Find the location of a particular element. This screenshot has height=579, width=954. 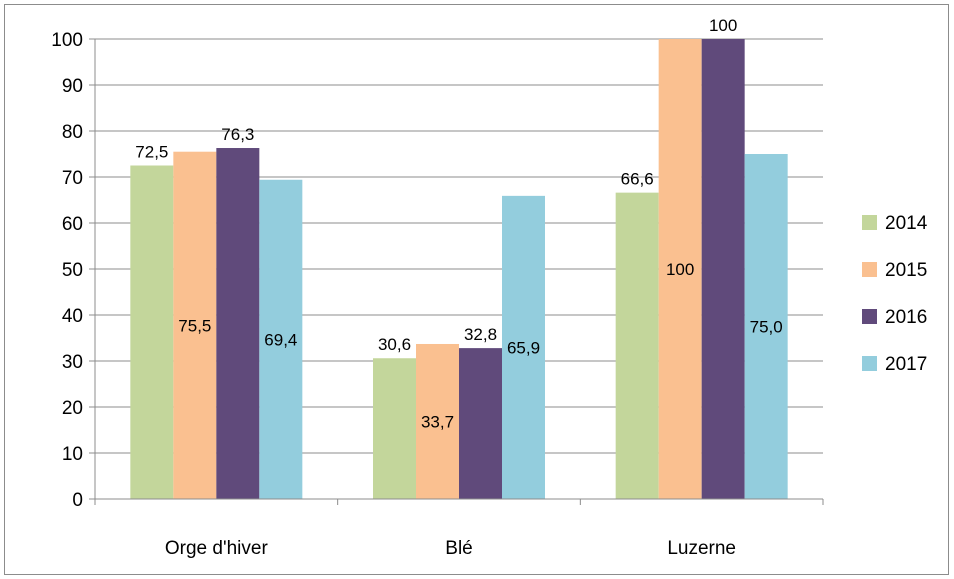

data-label: 66,6 is located at coordinates (637, 179).